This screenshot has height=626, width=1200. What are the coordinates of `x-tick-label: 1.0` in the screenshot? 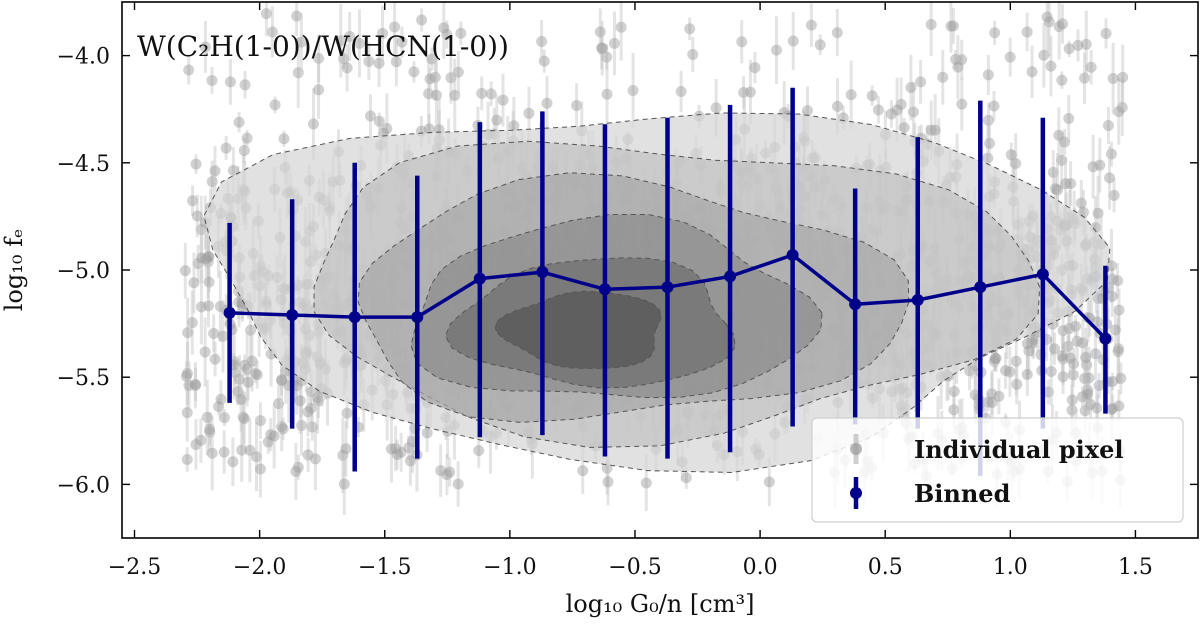 It's located at (1010, 567).